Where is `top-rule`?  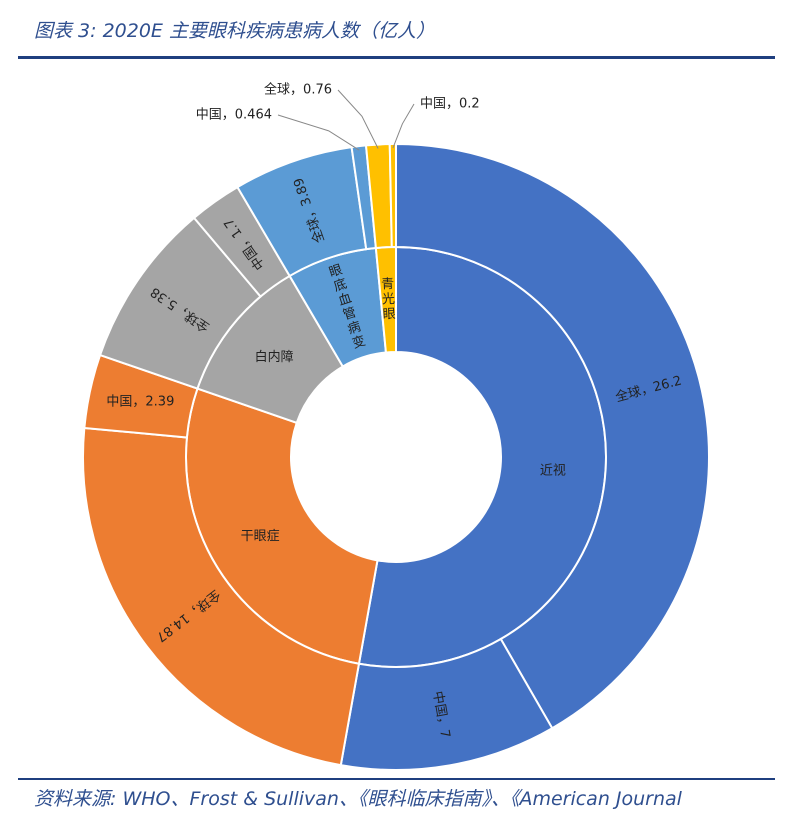
top-rule is located at coordinates (396, 57).